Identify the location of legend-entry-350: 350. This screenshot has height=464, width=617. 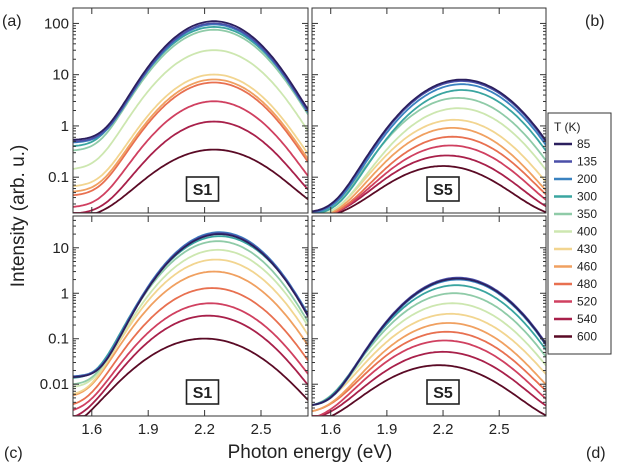
(587, 214).